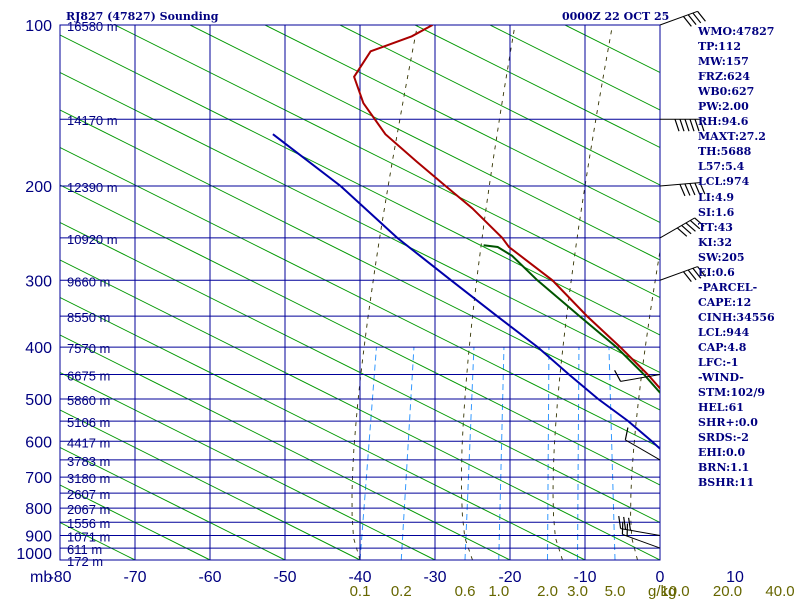 The height and width of the screenshot is (600, 800). What do you see at coordinates (716, 212) in the screenshot?
I see `sounding-index-item: SI:1.6` at bounding box center [716, 212].